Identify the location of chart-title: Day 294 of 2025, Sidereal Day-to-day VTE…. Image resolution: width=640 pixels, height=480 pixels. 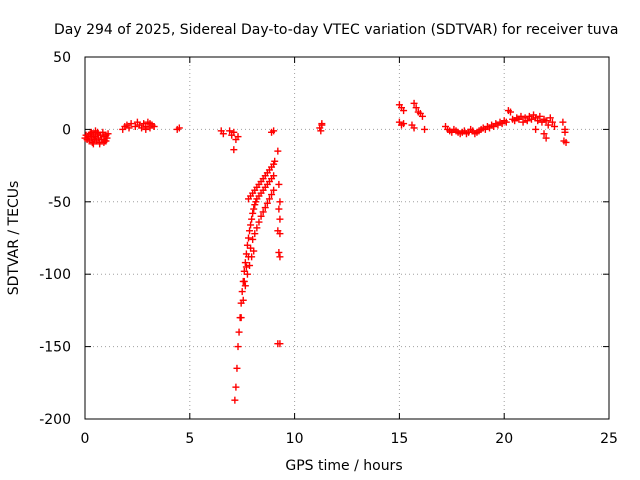
(336, 30).